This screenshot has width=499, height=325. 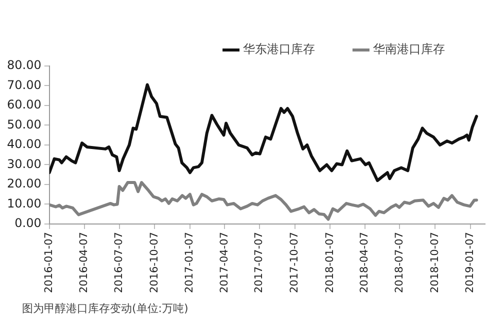 What do you see at coordinates (24, 65) in the screenshot?
I see `y-tick-label: 80.00` at bounding box center [24, 65].